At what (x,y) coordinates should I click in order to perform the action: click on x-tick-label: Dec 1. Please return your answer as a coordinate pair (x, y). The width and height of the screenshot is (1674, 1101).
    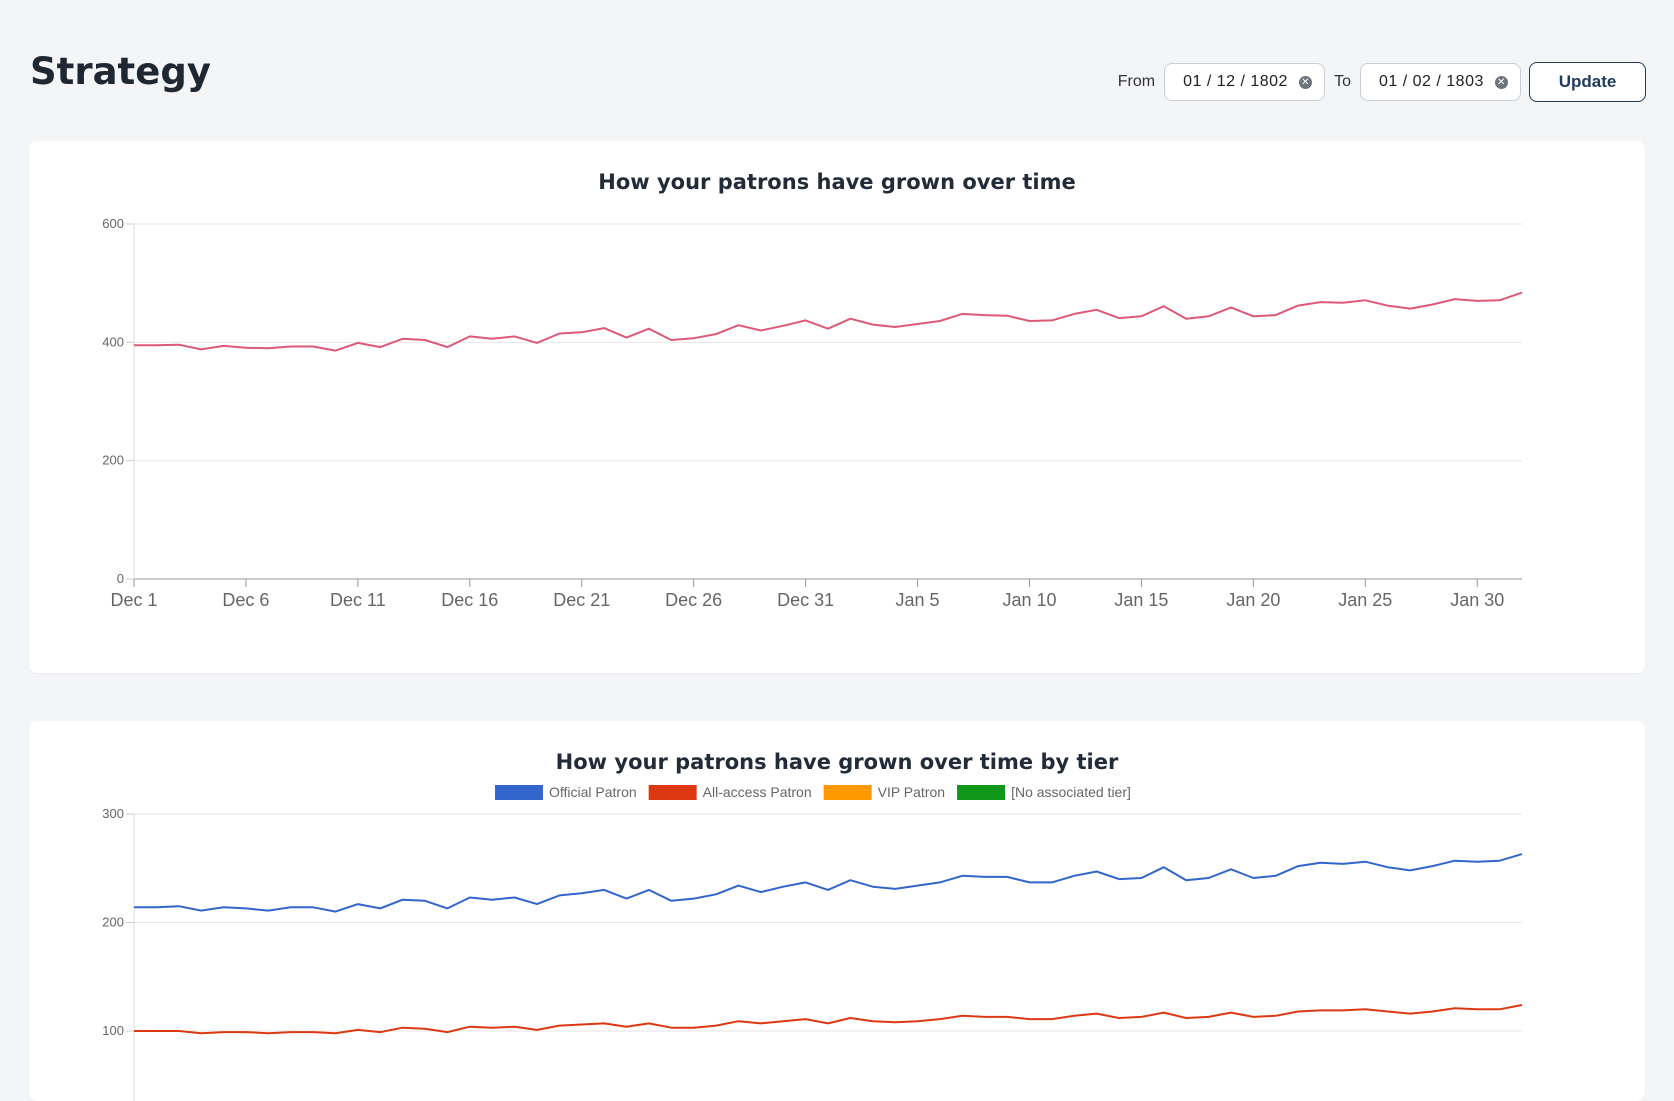
    Looking at the image, I should click on (133, 600).